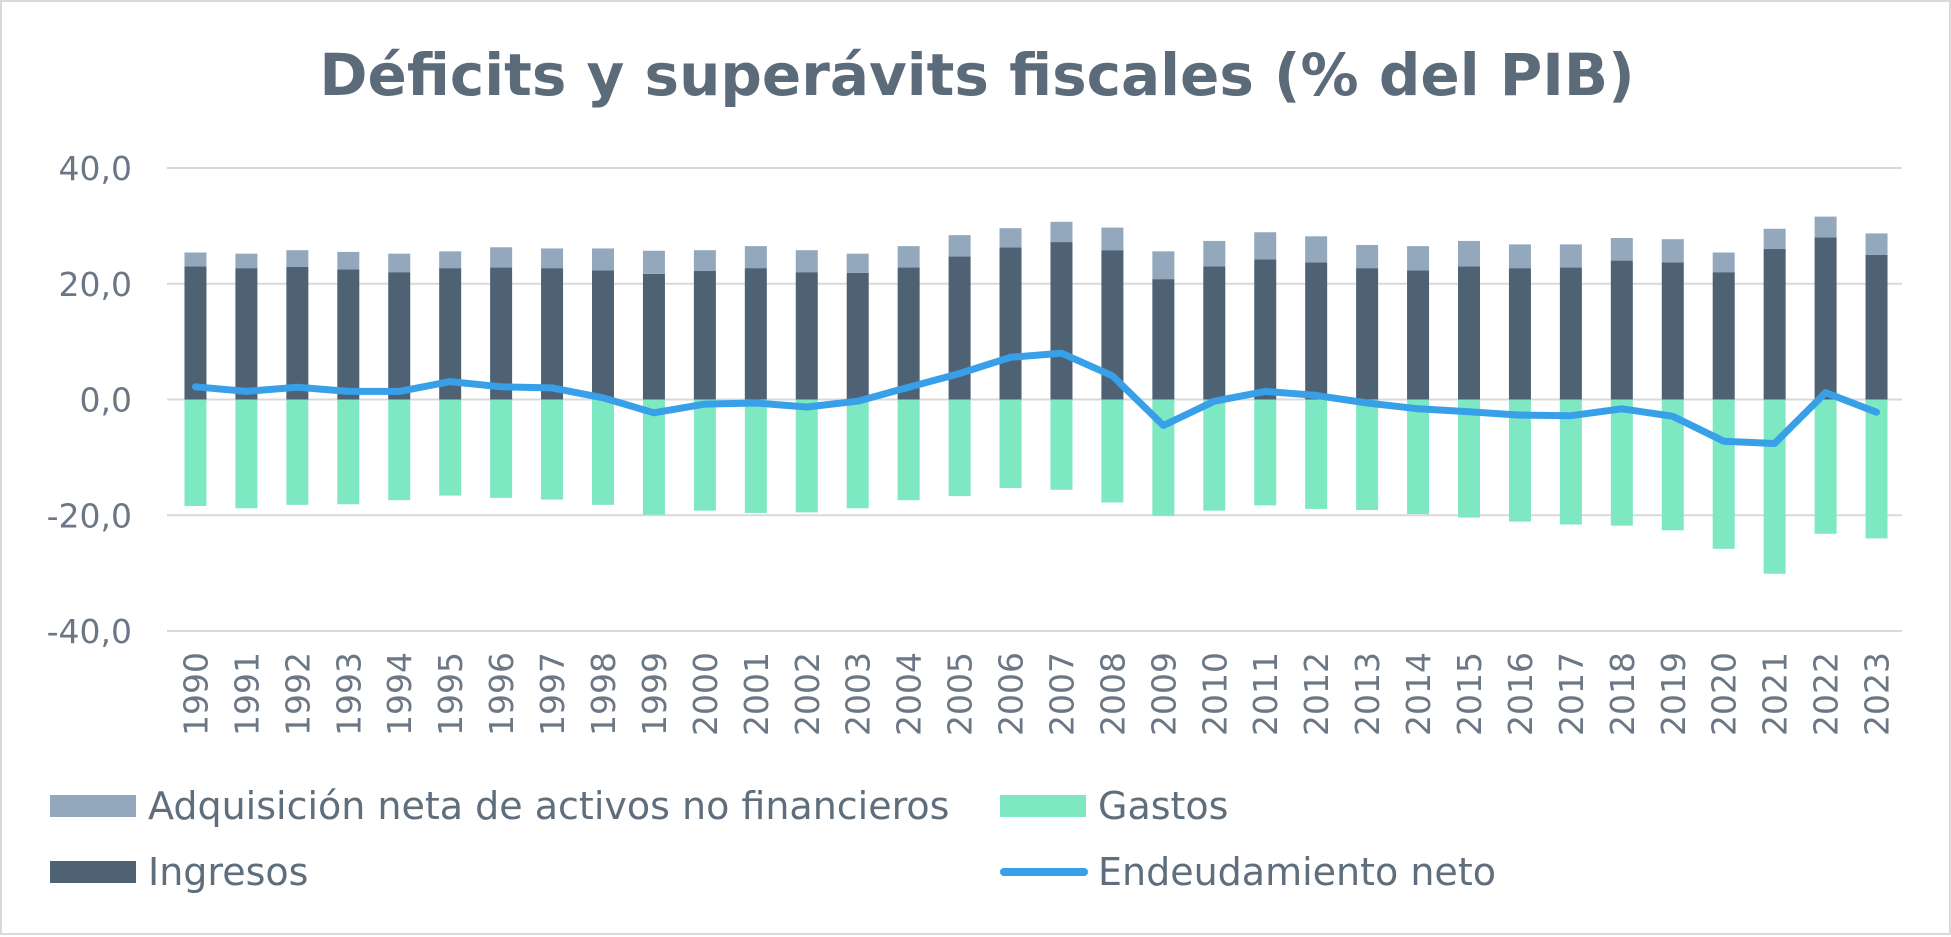 The image size is (1951, 937). I want to click on y-tick-label: 40,0, so click(95, 168).